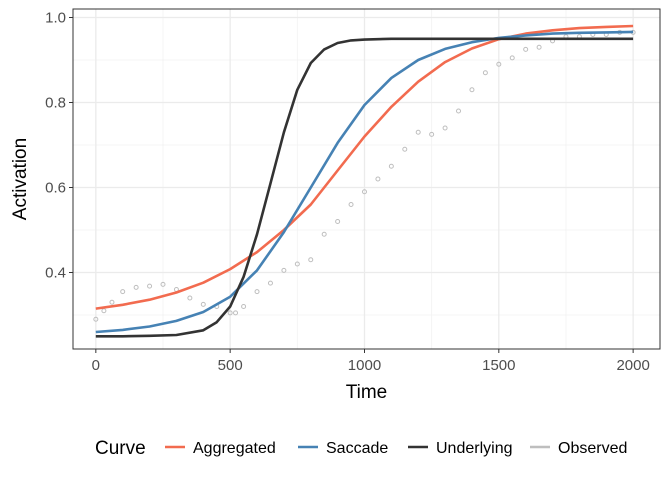  What do you see at coordinates (592, 448) in the screenshot?
I see `legend-label: Observed` at bounding box center [592, 448].